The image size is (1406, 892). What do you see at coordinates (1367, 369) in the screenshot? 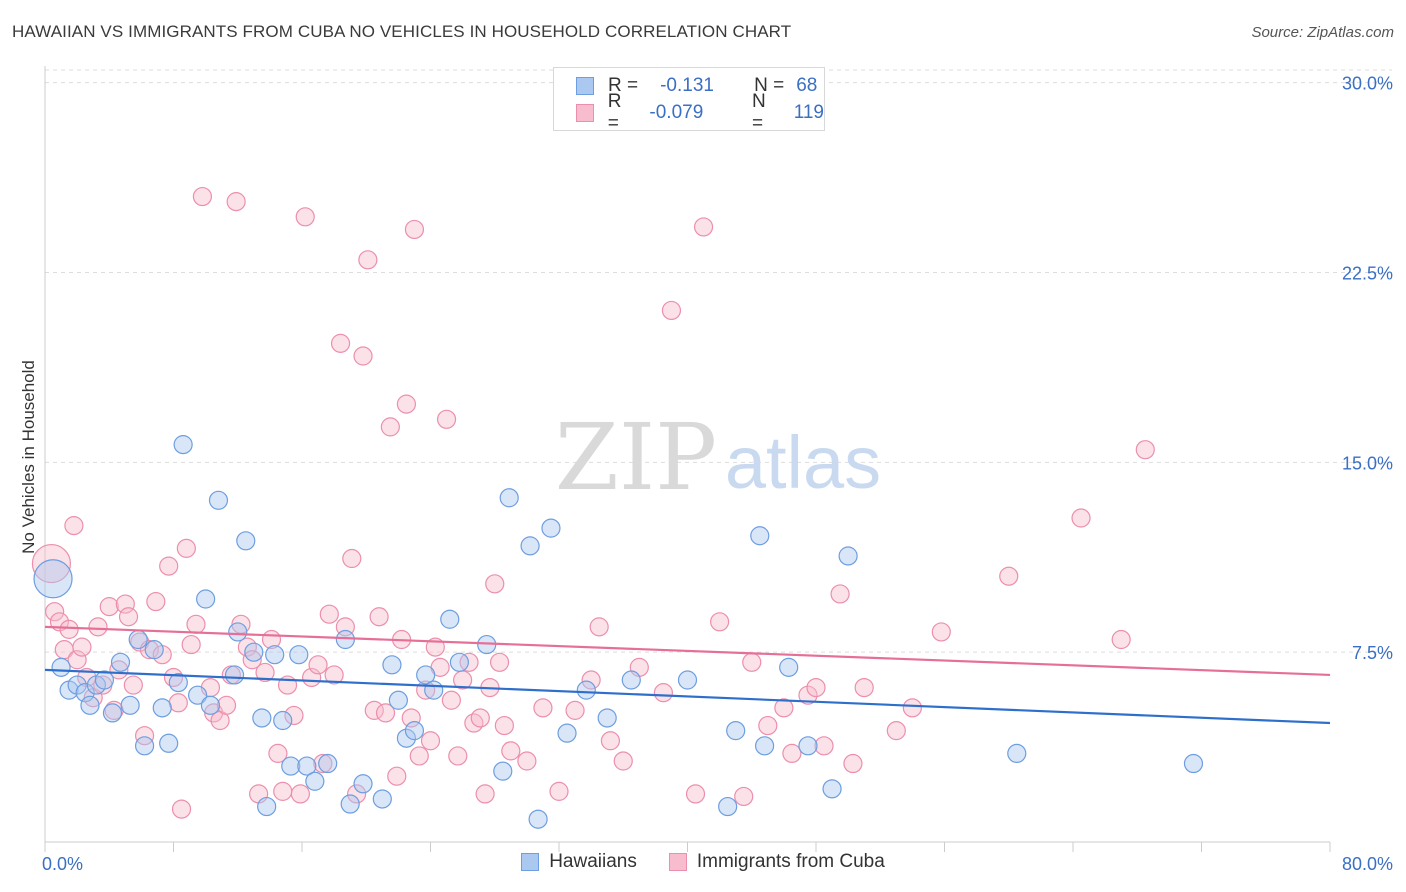
I see `y-tick-labels: 7.5% 15.0% 22.5% 30.0%` at bounding box center [1367, 369].